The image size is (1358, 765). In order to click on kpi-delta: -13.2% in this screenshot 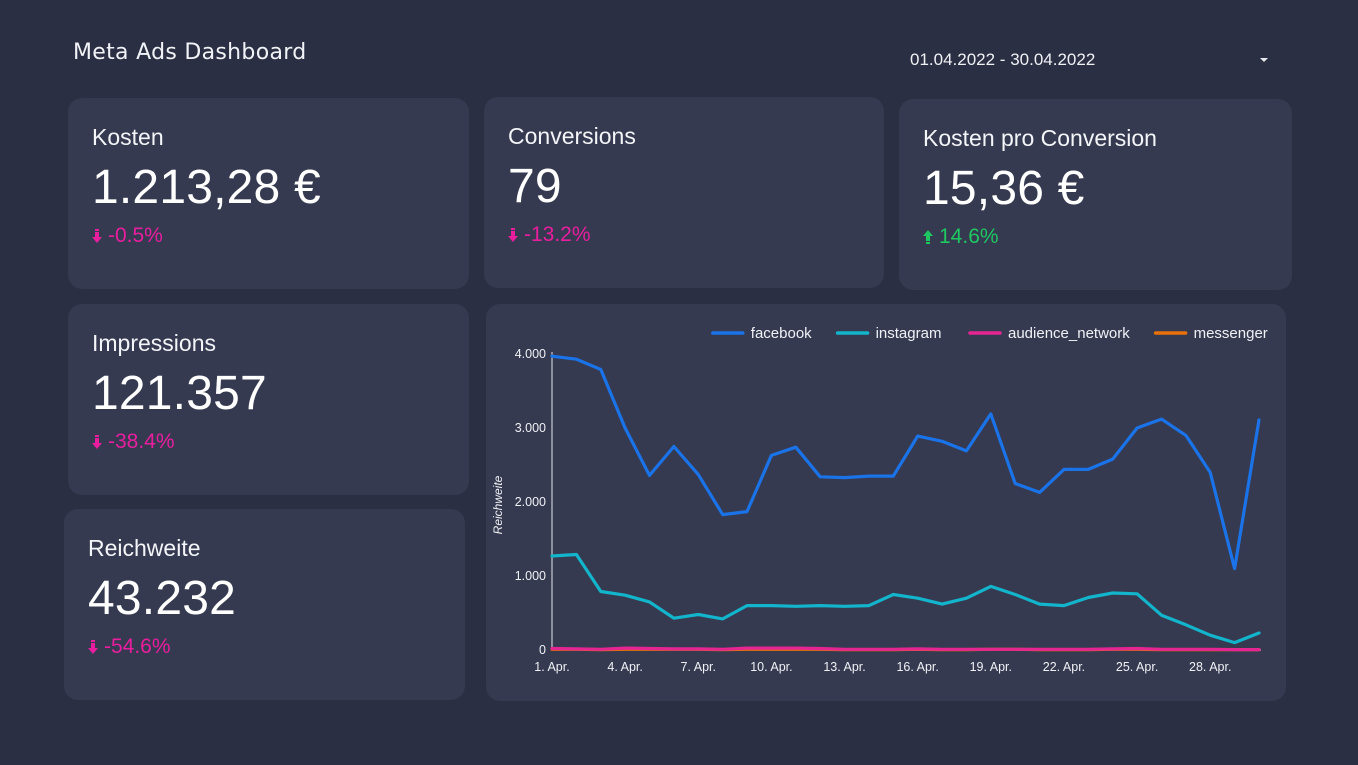, I will do `click(549, 235)`.